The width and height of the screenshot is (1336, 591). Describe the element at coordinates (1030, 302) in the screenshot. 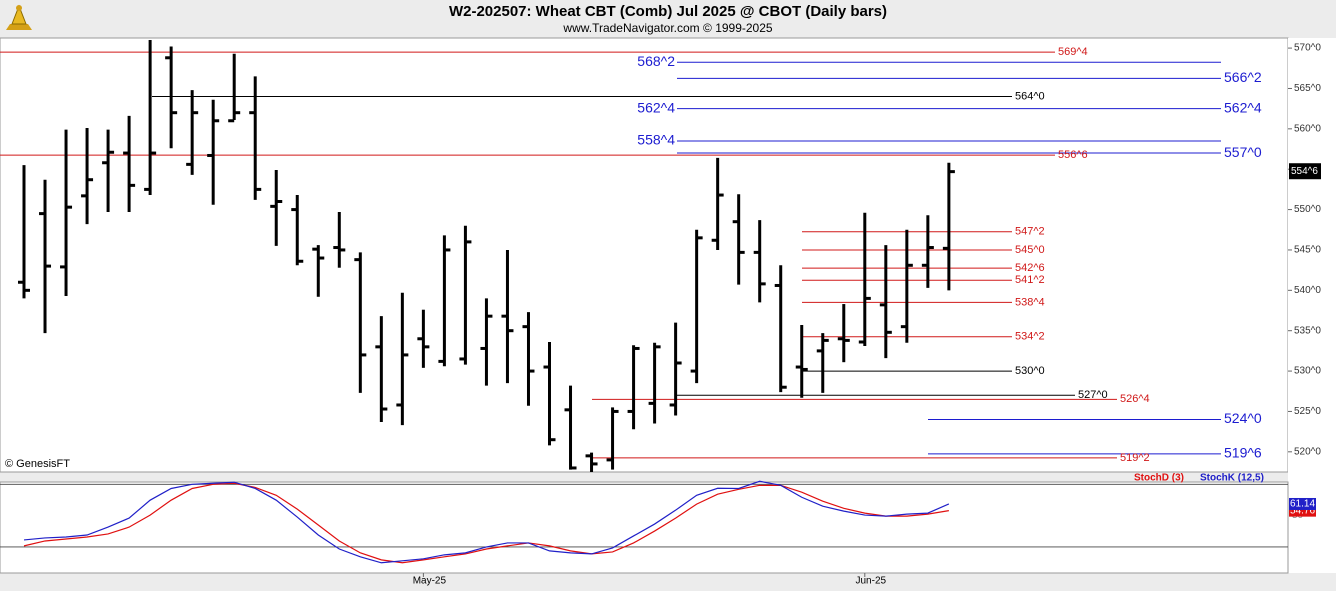

I see `level-label: 538^4` at that location.